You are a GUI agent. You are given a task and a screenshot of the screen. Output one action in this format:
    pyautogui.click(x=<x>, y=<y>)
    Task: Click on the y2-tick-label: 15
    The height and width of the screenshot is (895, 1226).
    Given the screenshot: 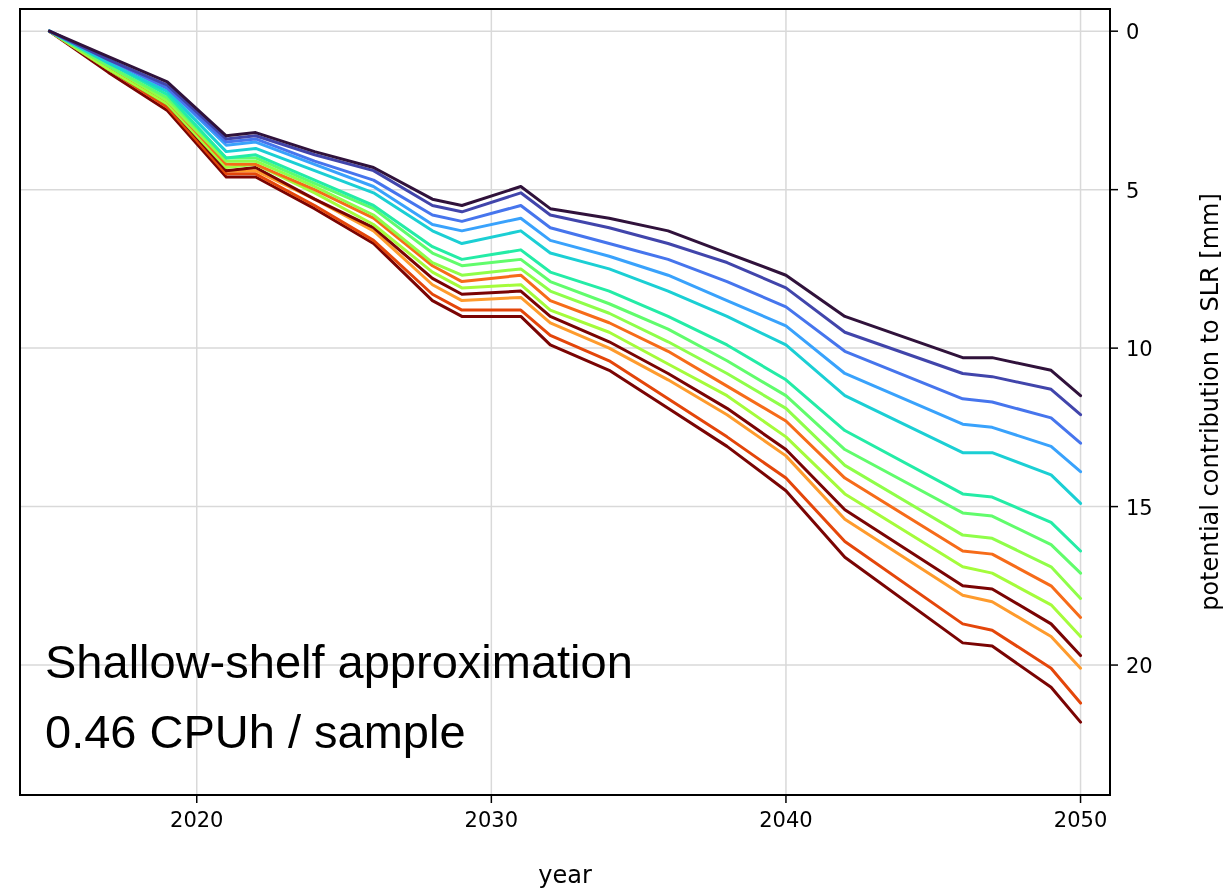 What is the action you would take?
    pyautogui.click(x=1139, y=507)
    